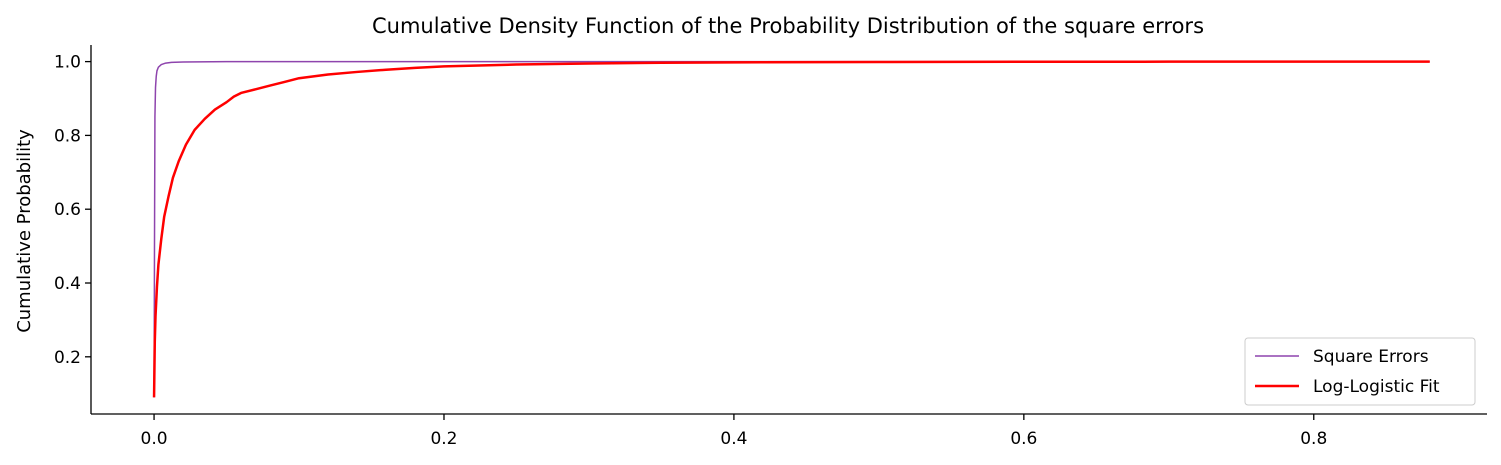 Image resolution: width=1501 pixels, height=465 pixels. What do you see at coordinates (67, 358) in the screenshot?
I see `y-tick-label: 0.2` at bounding box center [67, 358].